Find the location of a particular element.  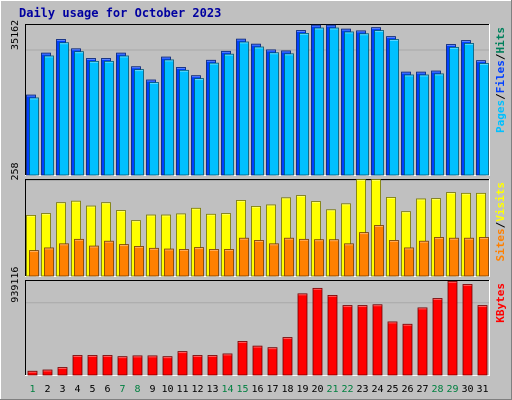

bar-visits-13-body is located at coordinates (211, 245).